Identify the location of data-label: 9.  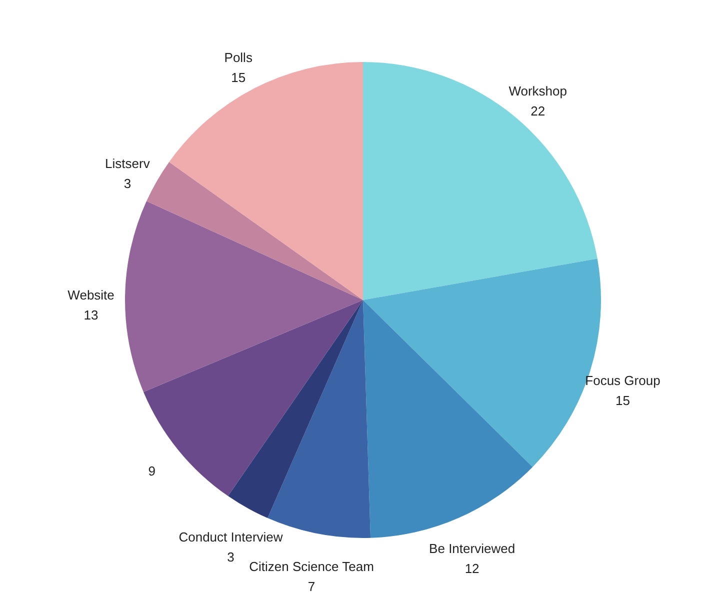
(152, 471).